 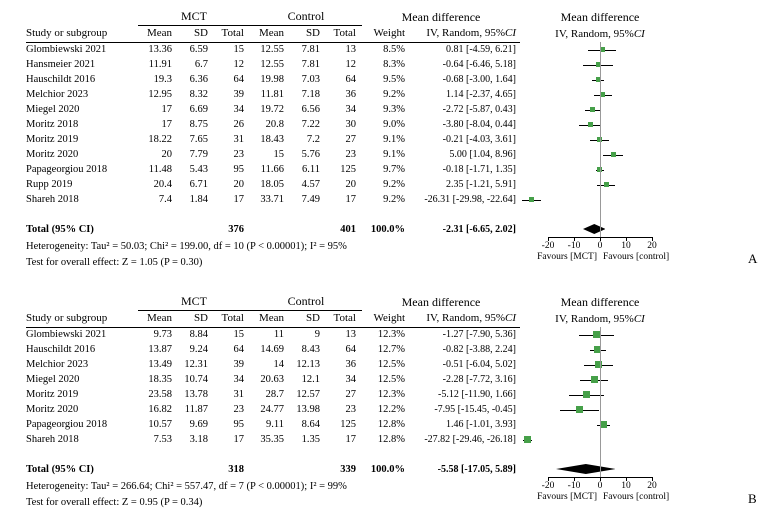 What do you see at coordinates (278, 334) in the screenshot?
I see `control-mean-value: 11` at bounding box center [278, 334].